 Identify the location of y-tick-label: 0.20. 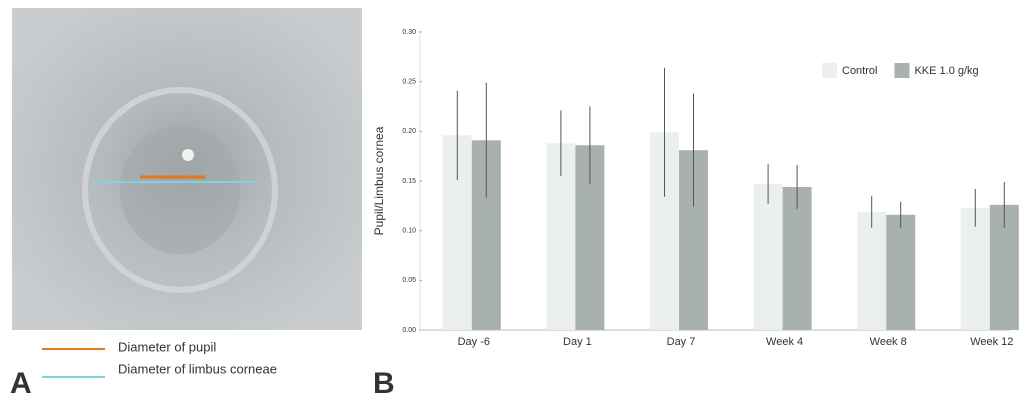
(409, 131).